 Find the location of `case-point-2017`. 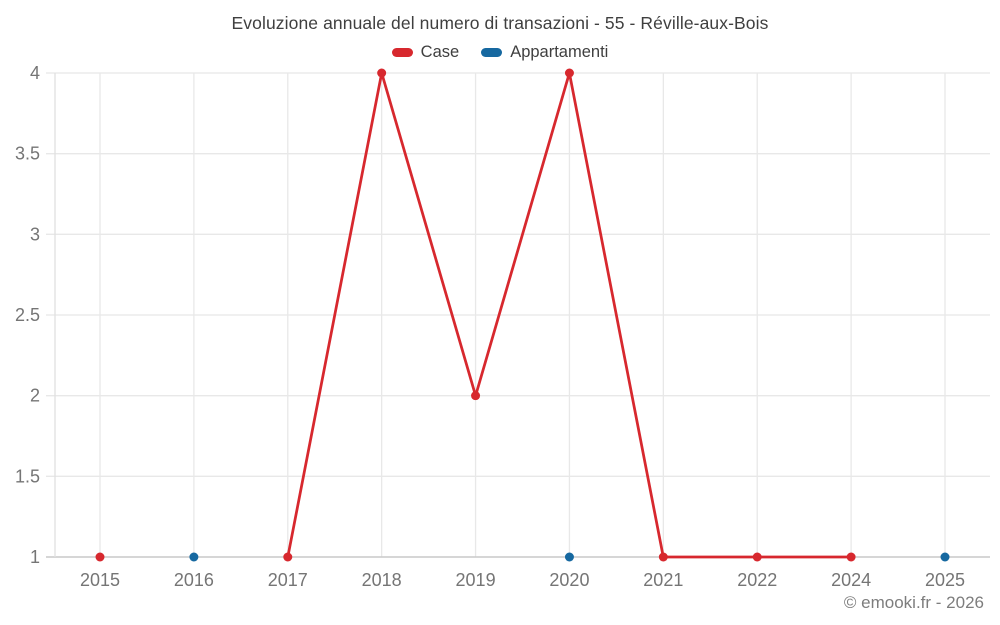

case-point-2017 is located at coordinates (288, 557).